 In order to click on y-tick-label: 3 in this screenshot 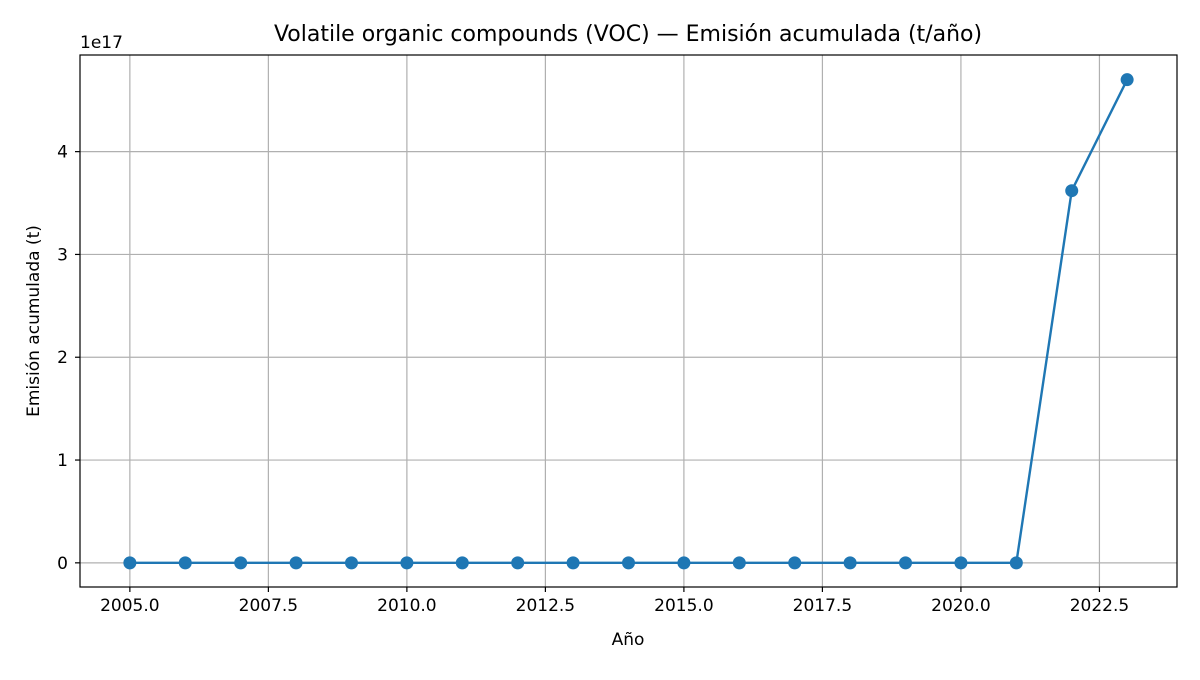, I will do `click(62, 255)`.